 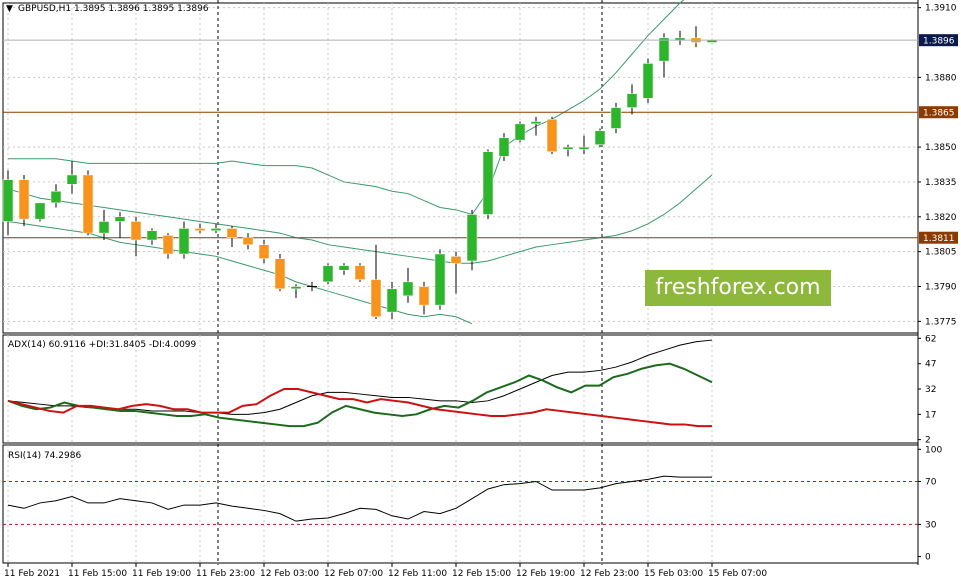 What do you see at coordinates (941, 253) in the screenshot?
I see `y-tick-label: 1.3805` at bounding box center [941, 253].